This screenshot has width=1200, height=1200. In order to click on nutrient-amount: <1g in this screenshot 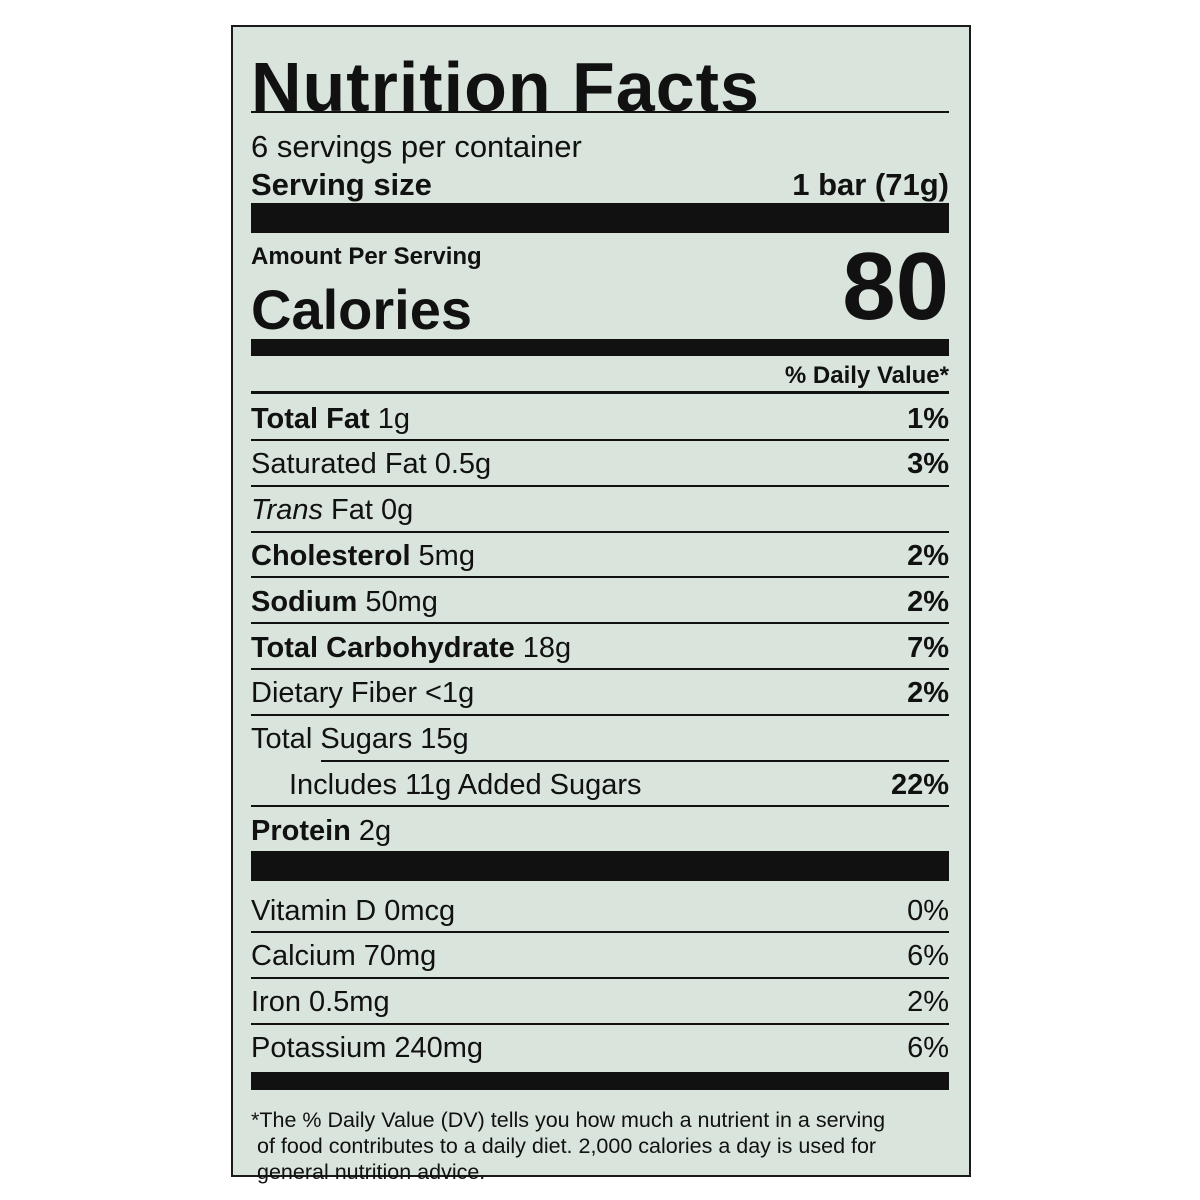, I will do `click(450, 693)`.